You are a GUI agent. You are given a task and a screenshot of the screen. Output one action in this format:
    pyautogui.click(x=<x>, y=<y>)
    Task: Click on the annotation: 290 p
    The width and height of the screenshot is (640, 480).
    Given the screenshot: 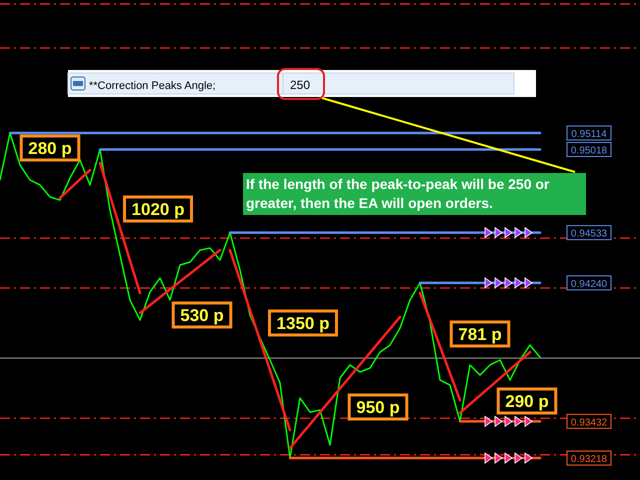 What is the action you would take?
    pyautogui.click(x=527, y=401)
    